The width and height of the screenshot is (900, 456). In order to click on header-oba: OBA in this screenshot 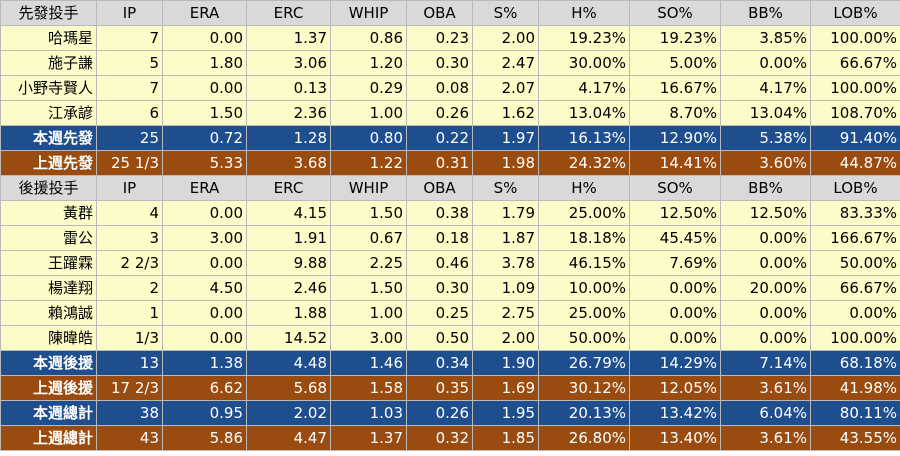, I will do `click(439, 188)`.